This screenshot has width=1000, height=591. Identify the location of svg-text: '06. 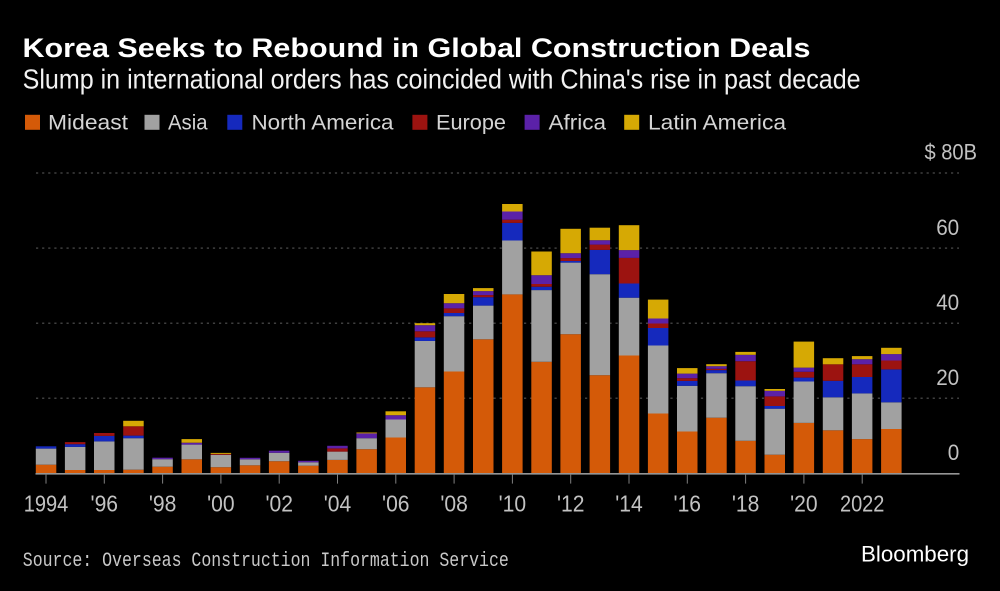
(396, 504).